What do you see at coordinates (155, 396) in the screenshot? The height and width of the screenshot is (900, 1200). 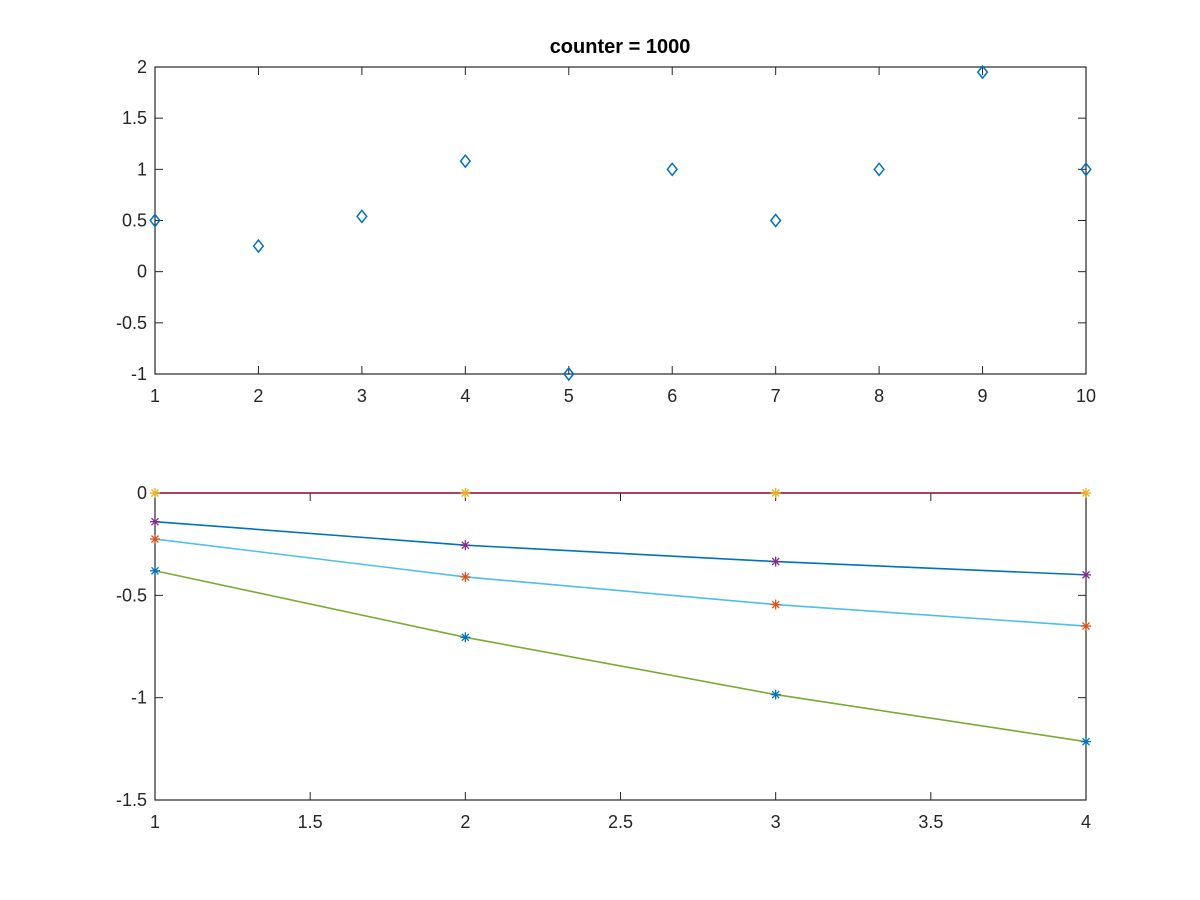 I see `top-xtick-label: 1` at bounding box center [155, 396].